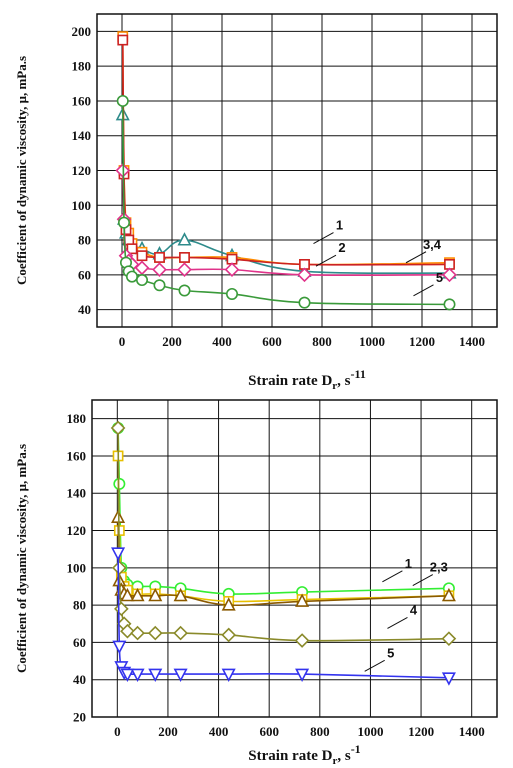 Image resolution: width=513 pixels, height=768 pixels. I want to click on series-annotation: 5, so click(390, 652).